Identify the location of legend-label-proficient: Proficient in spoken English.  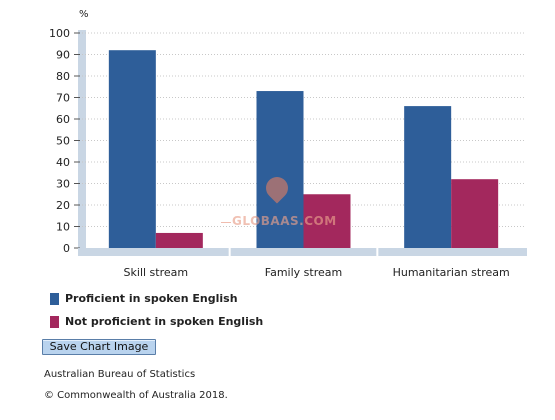
(151, 298).